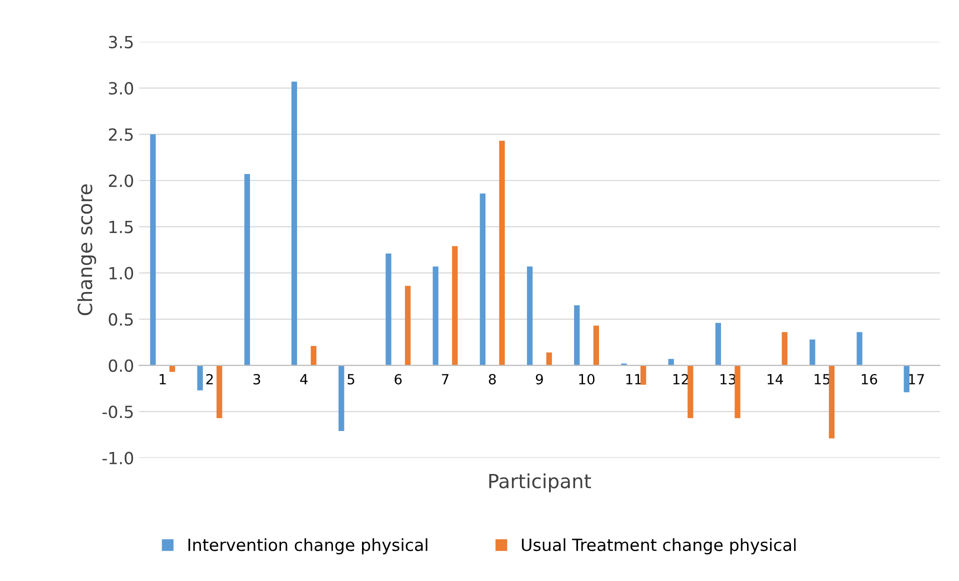 The height and width of the screenshot is (581, 959). I want to click on x-axis-title: Participant, so click(540, 482).